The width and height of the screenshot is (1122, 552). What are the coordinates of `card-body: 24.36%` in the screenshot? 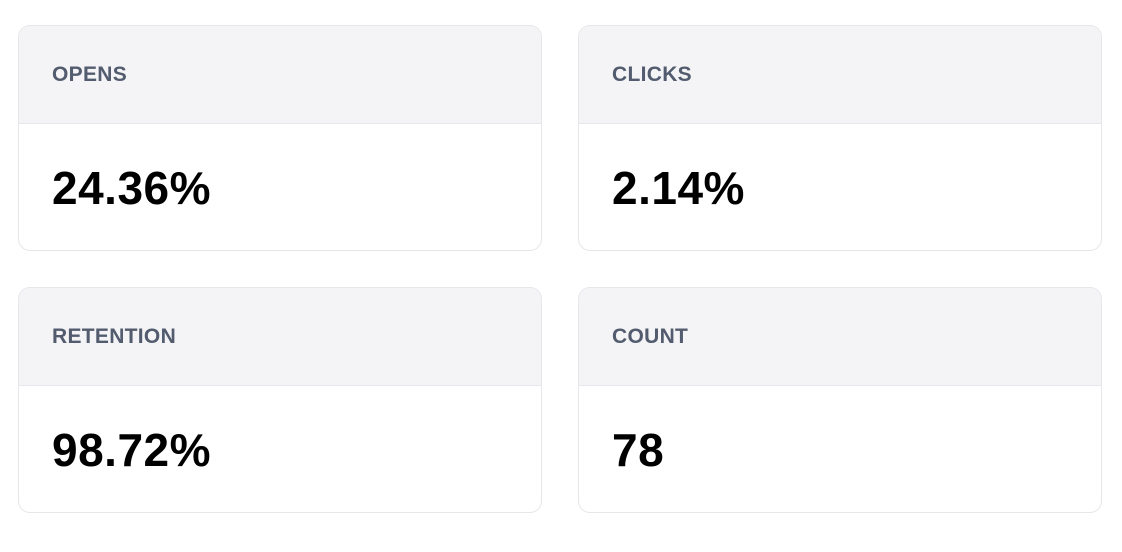 It's located at (280, 187).